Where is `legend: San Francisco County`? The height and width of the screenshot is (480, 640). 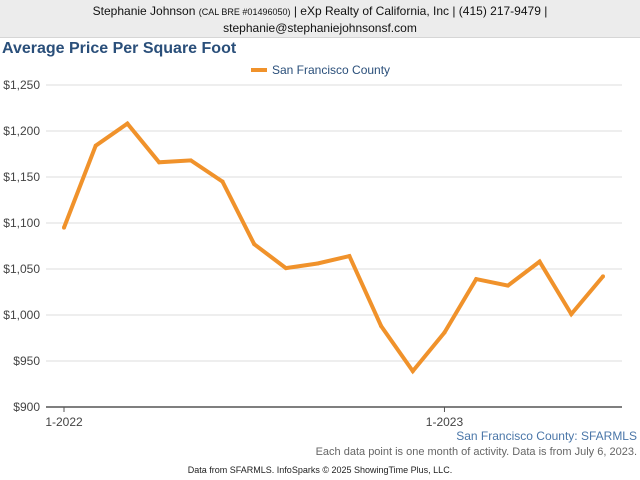
legend: San Francisco County is located at coordinates (320, 70).